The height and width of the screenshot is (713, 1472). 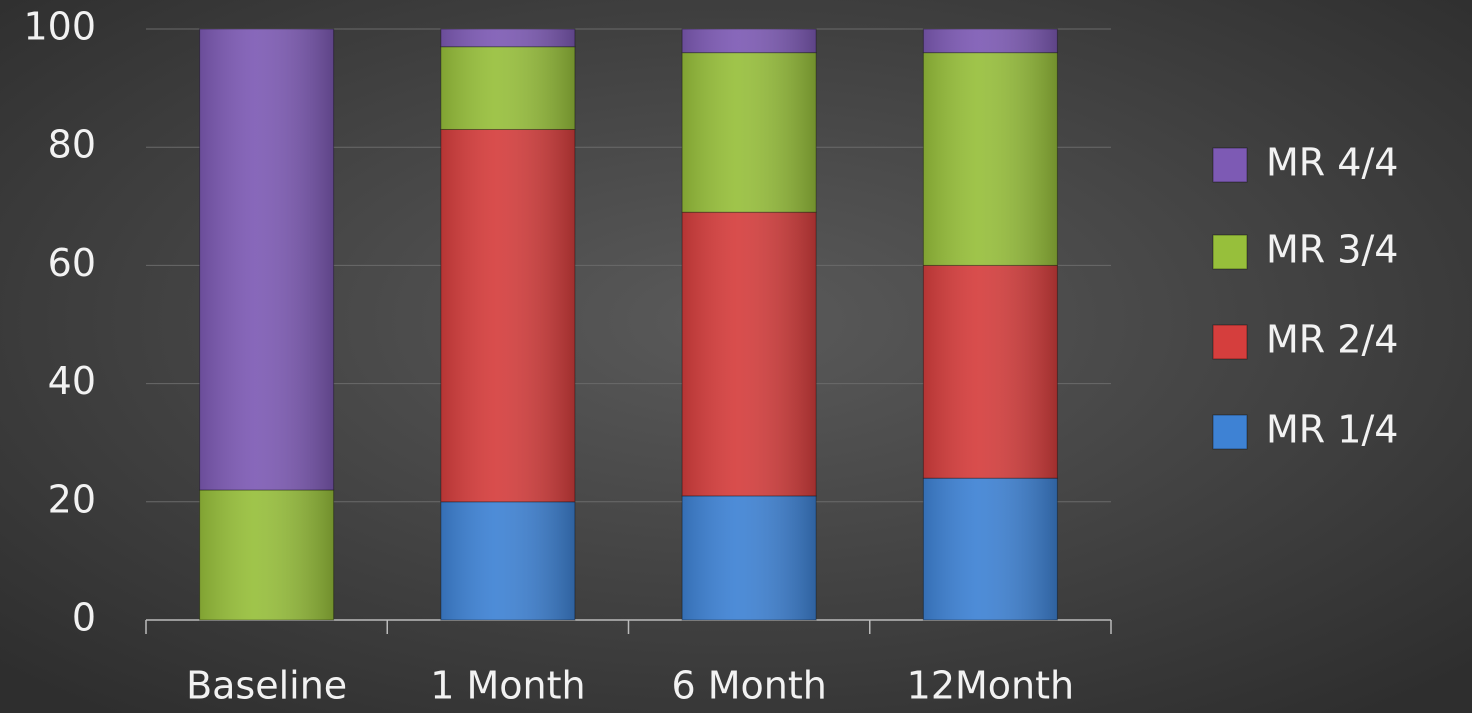 What do you see at coordinates (1332, 340) in the screenshot?
I see `legend-label: MR 2/4` at bounding box center [1332, 340].